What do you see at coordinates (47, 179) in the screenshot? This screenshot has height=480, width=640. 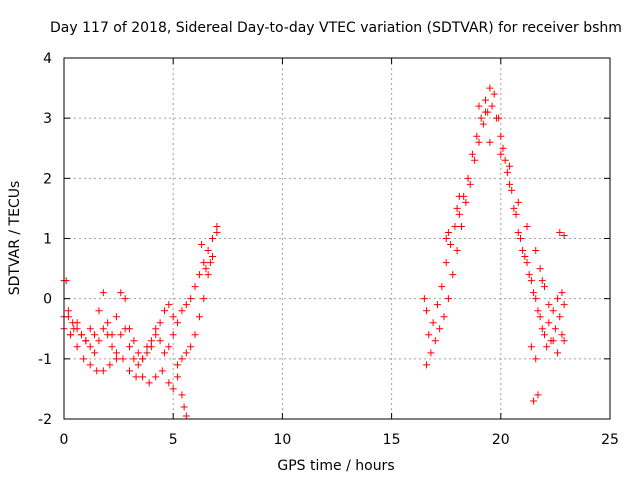 I see `y-tick-label: 2` at bounding box center [47, 179].